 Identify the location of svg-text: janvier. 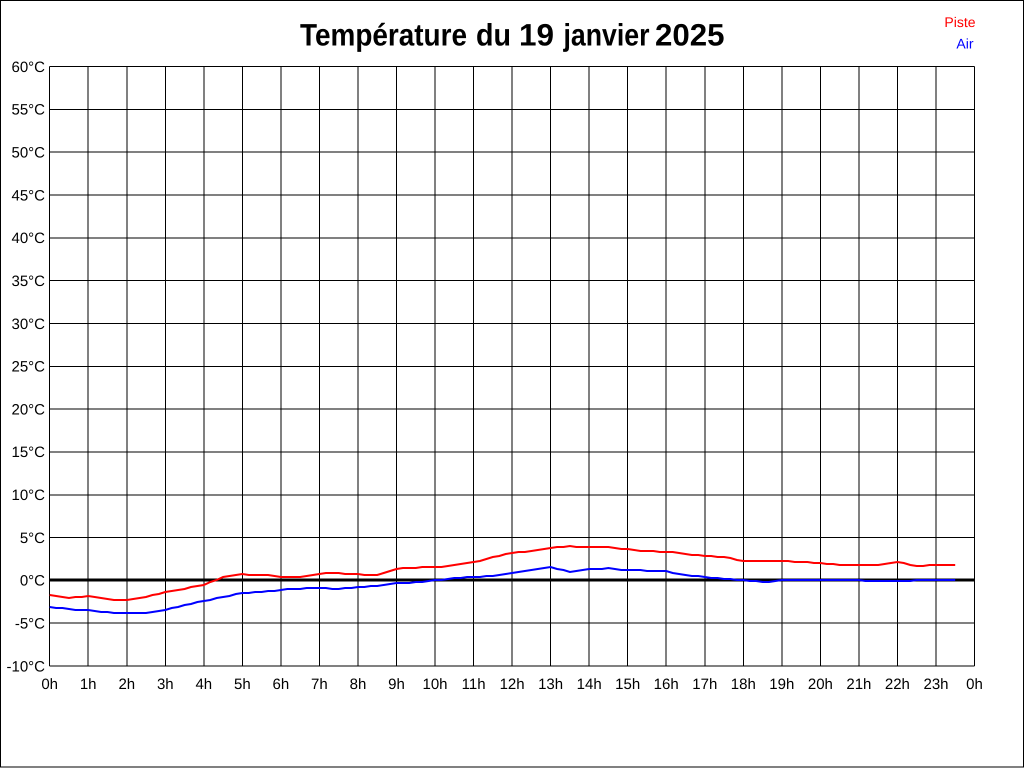
(606, 35).